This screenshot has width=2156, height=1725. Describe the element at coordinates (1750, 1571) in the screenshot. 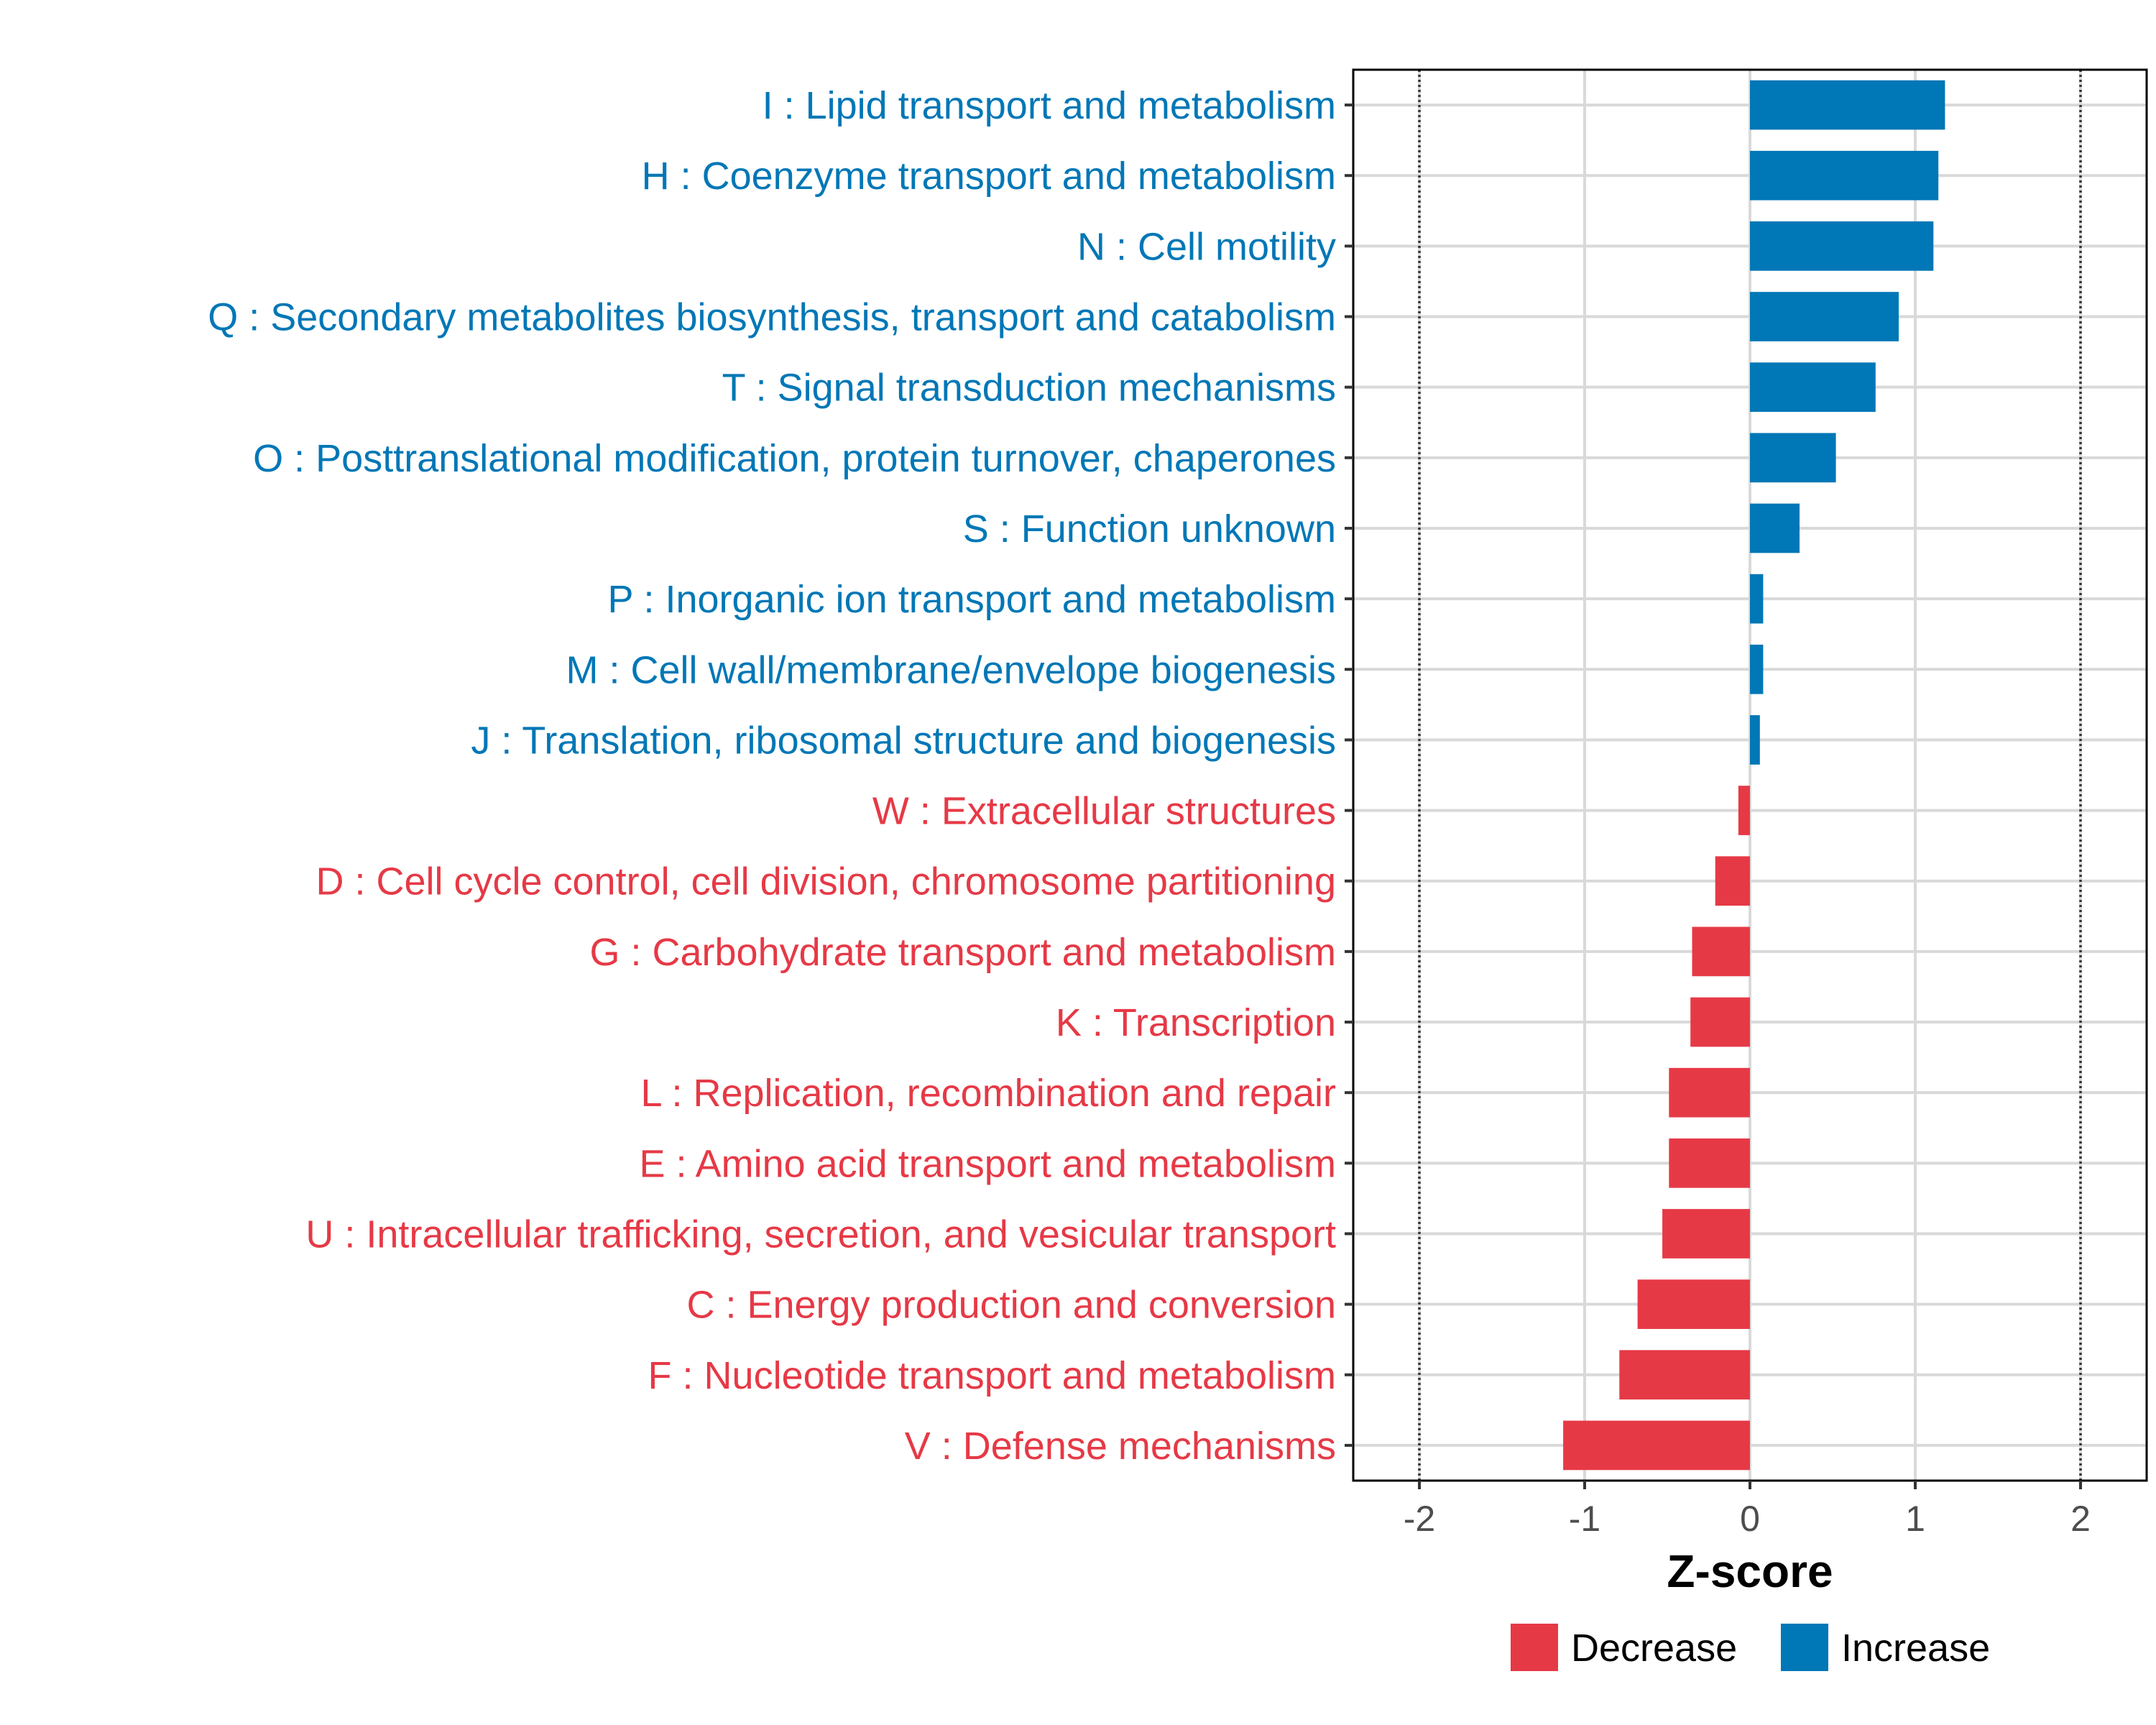

I see `x-axis-title: Z-score` at that location.